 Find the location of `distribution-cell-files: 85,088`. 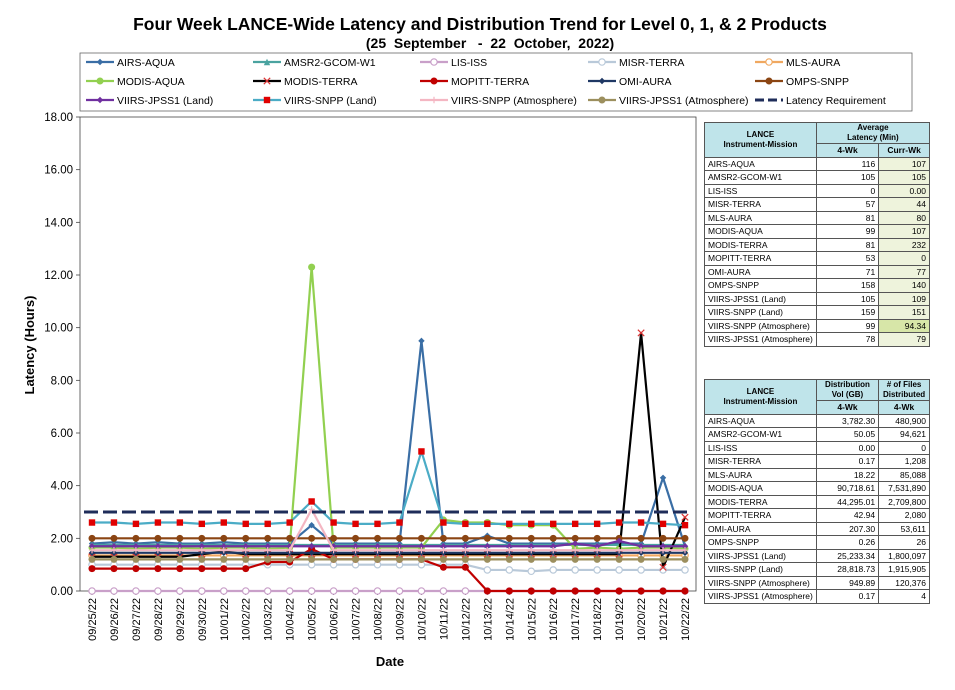

distribution-cell-files: 85,088 is located at coordinates (904, 474).